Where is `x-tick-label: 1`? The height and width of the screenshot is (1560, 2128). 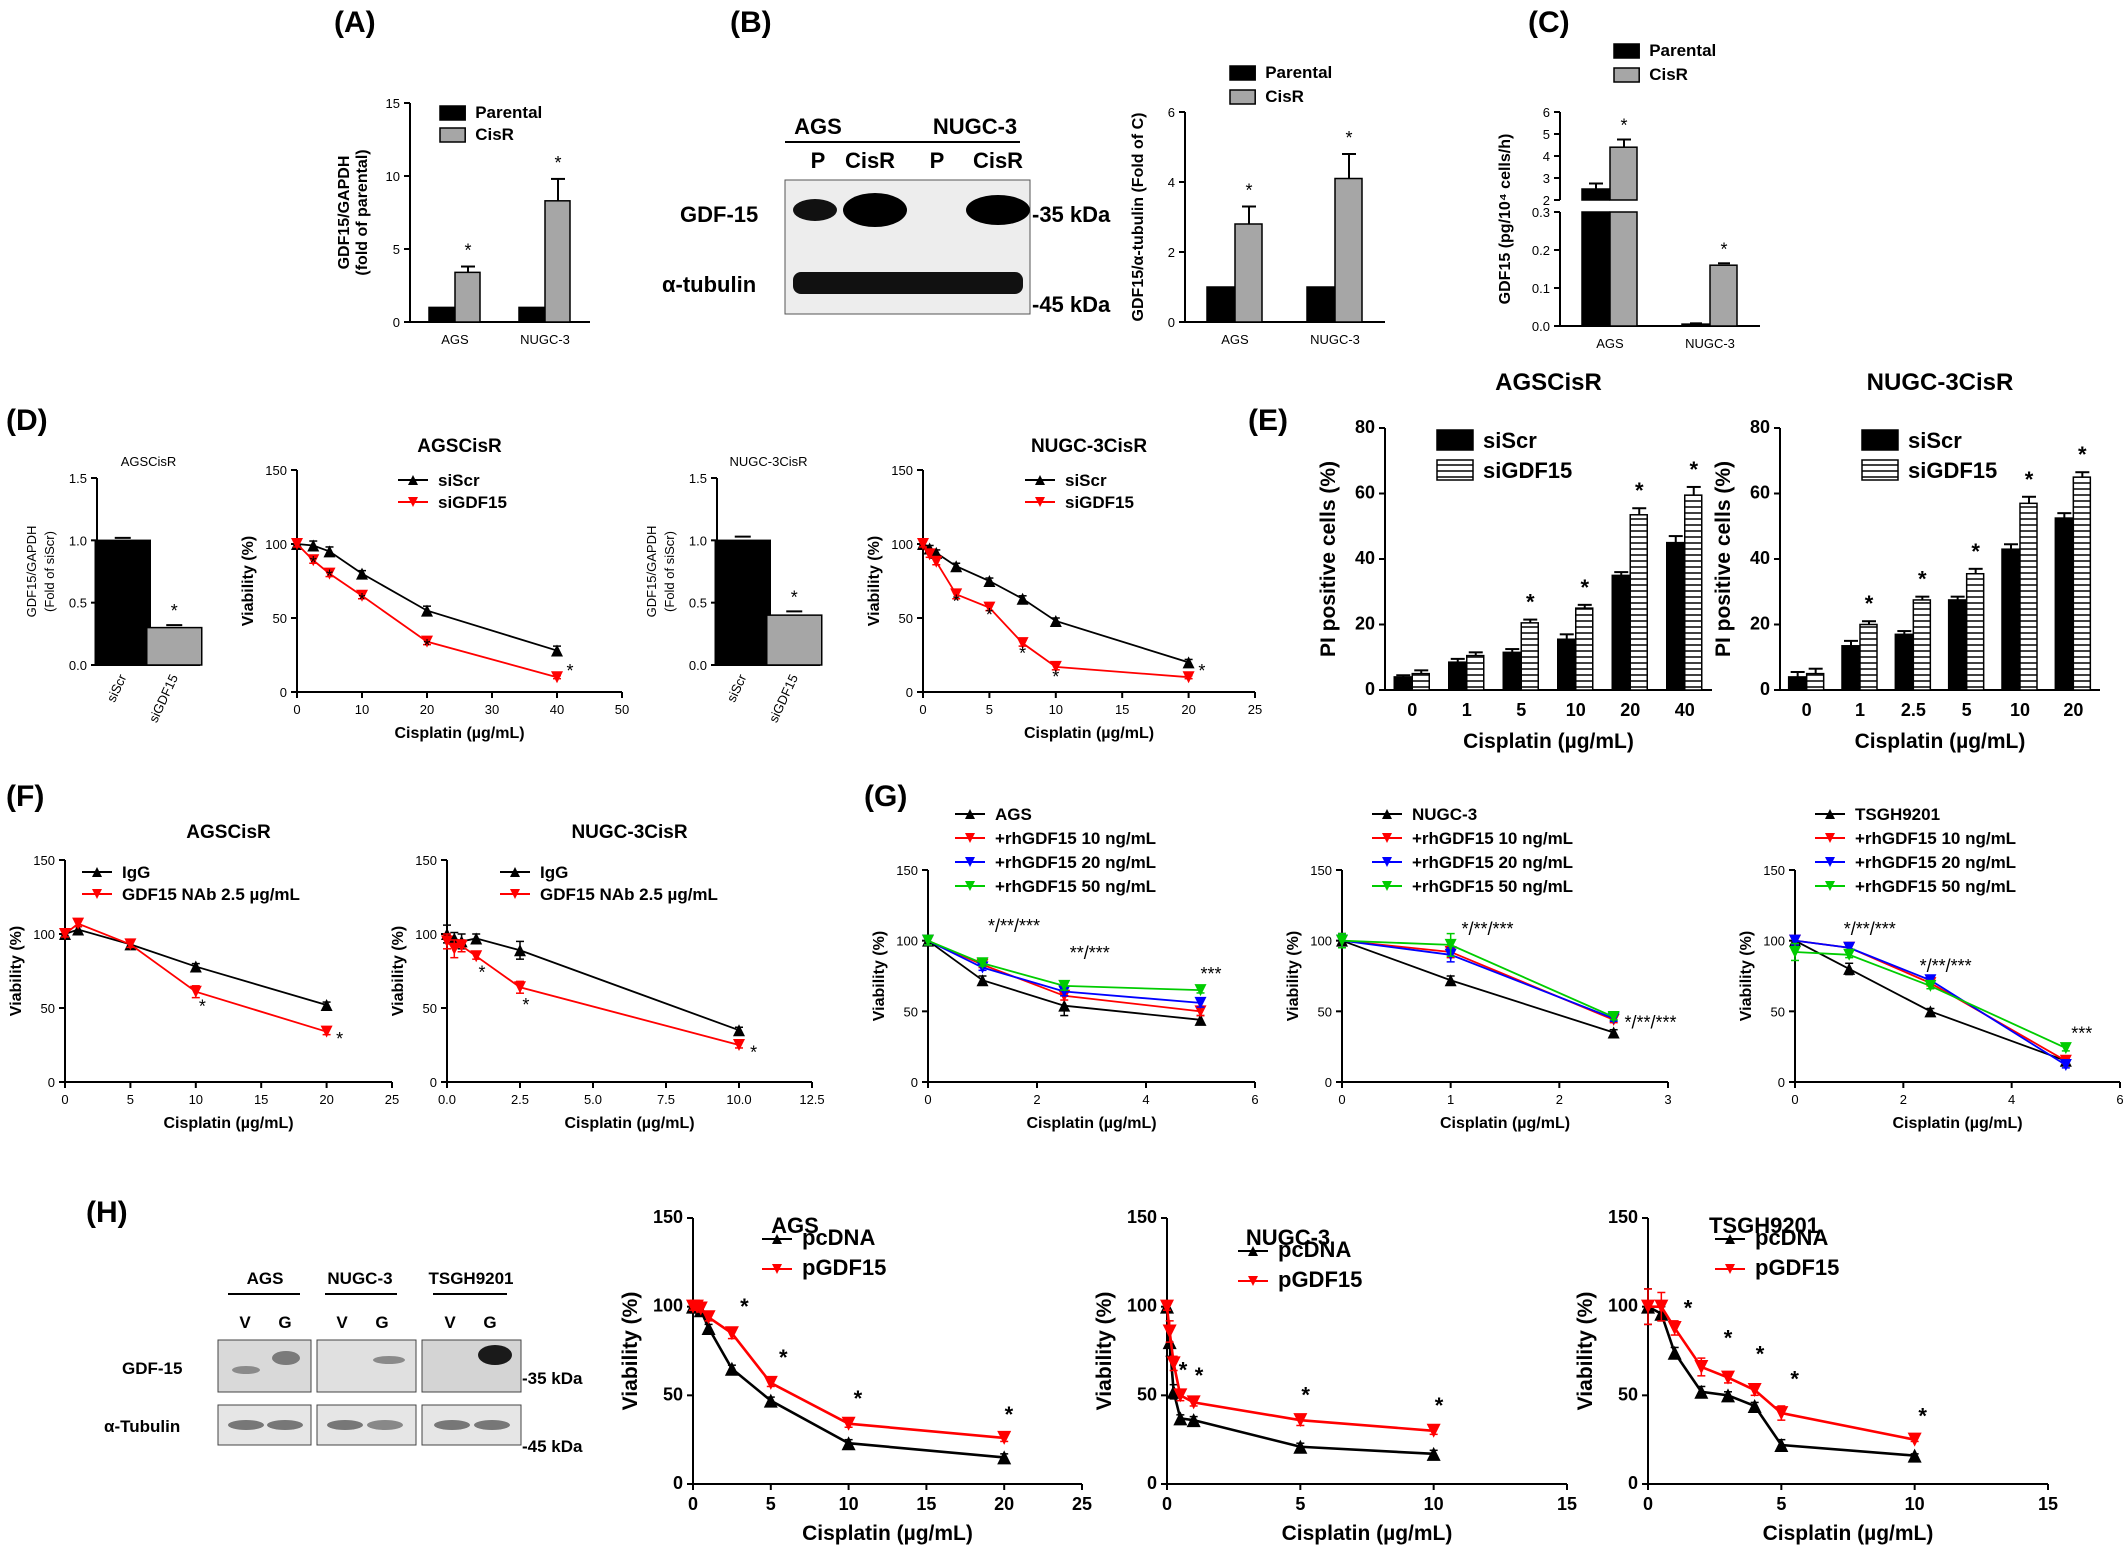 x-tick-label: 1 is located at coordinates (1860, 710).